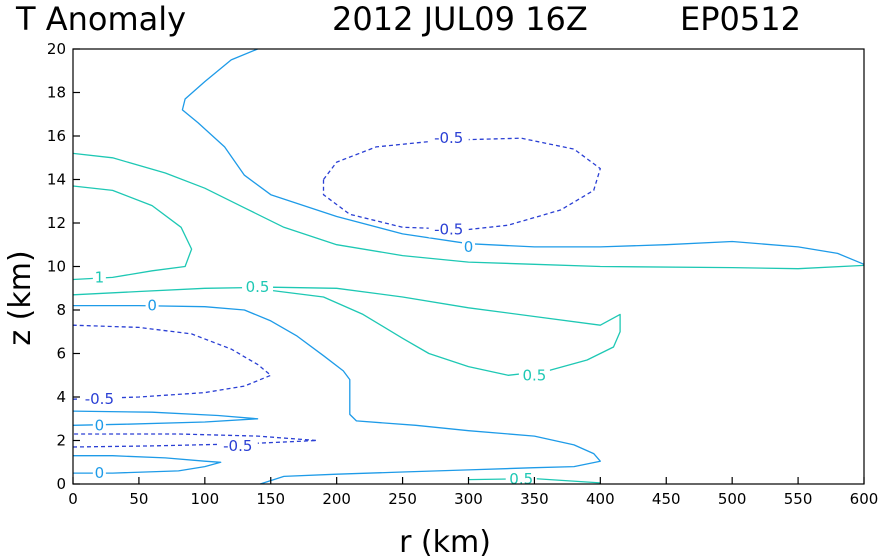  Describe the element at coordinates (460, 19) in the screenshot. I see `chart-title-date: 2012 JUL09 16Z` at that location.